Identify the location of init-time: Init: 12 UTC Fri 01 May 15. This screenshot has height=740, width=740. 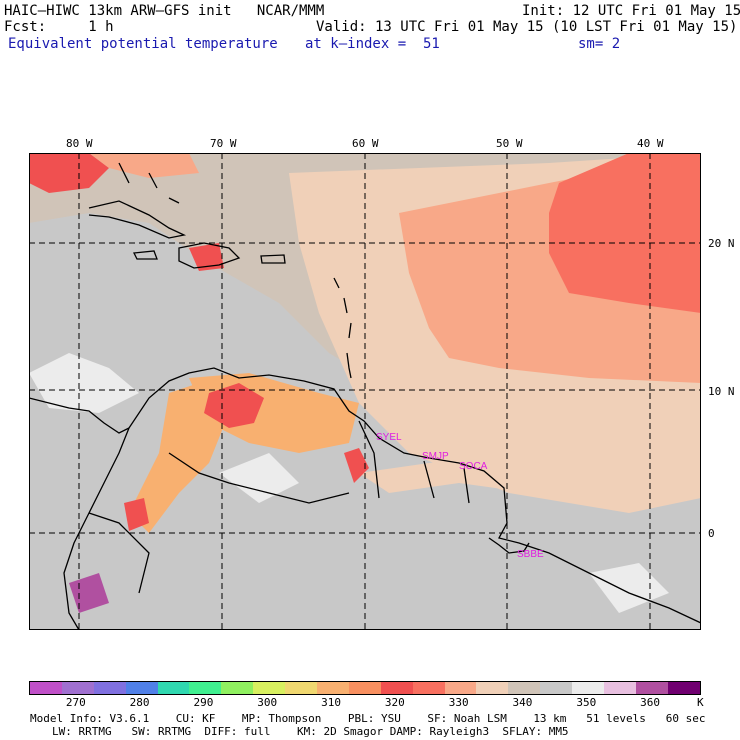
(631, 11).